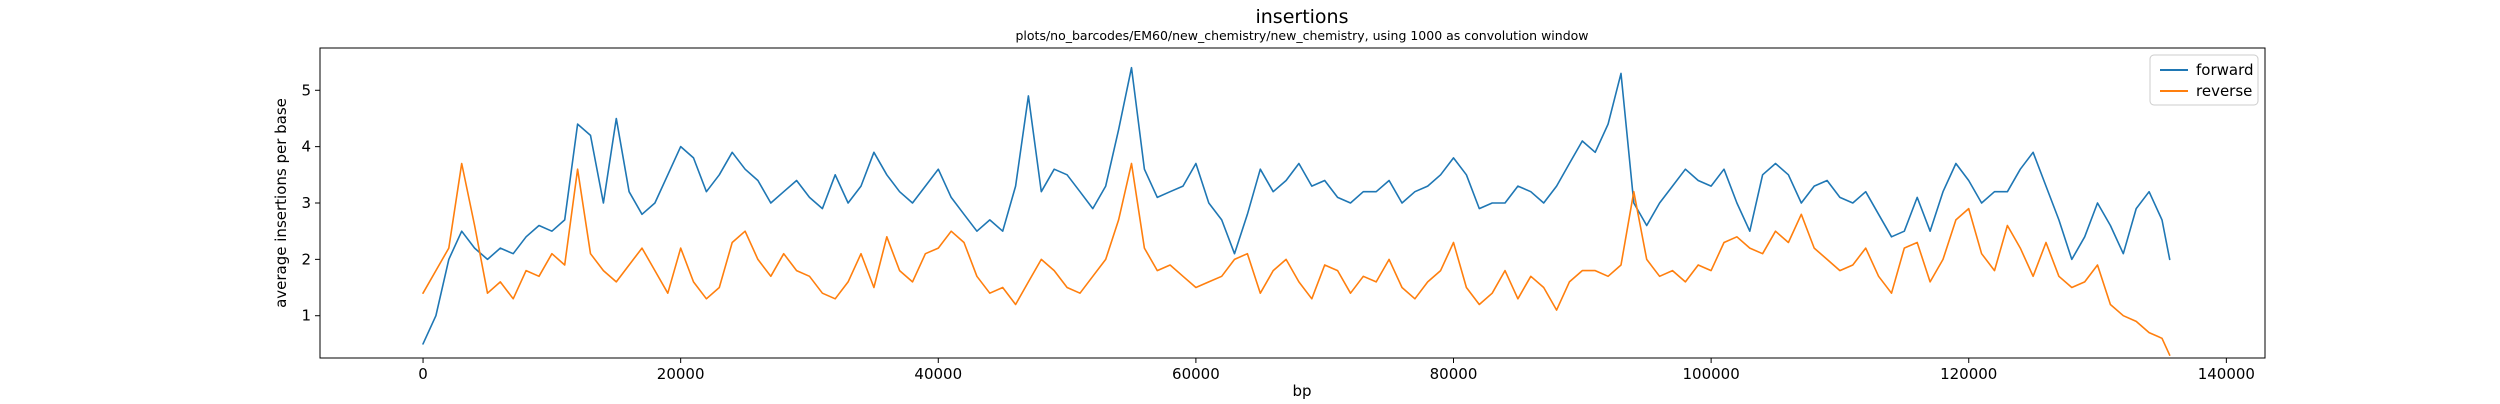 The height and width of the screenshot is (404, 2500). Describe the element at coordinates (2225, 70) in the screenshot. I see `legend-label-forward: forward` at that location.